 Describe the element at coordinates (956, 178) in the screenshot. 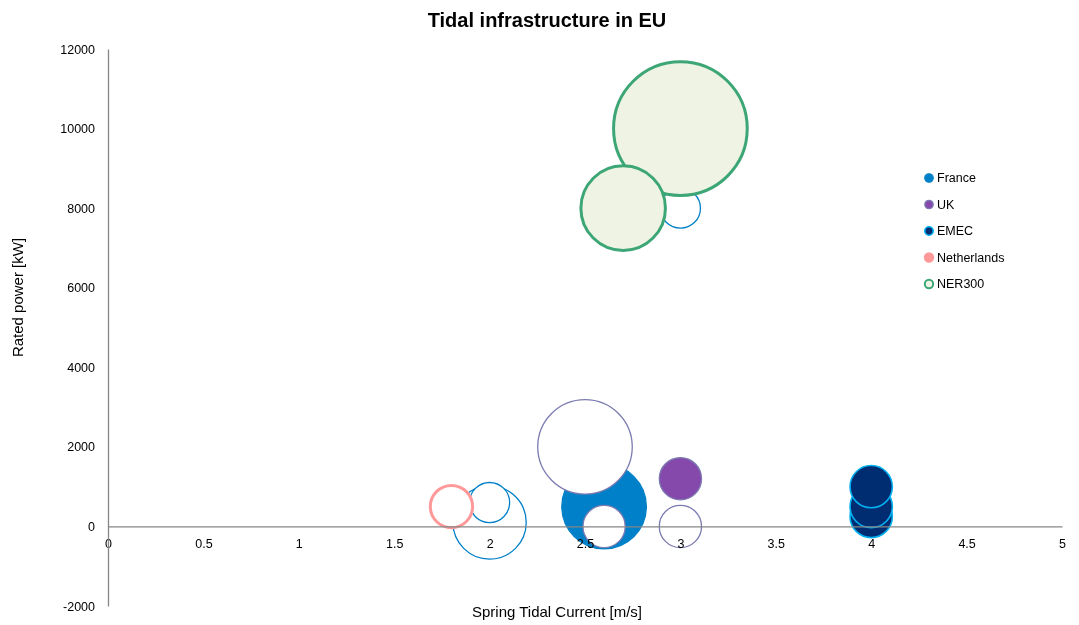

I see `legend-label: France` at that location.